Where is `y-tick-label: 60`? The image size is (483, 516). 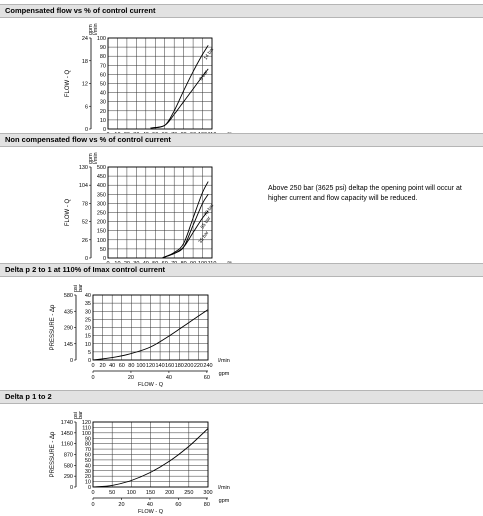
y-tick-label: 60 is located at coordinates (88, 456).